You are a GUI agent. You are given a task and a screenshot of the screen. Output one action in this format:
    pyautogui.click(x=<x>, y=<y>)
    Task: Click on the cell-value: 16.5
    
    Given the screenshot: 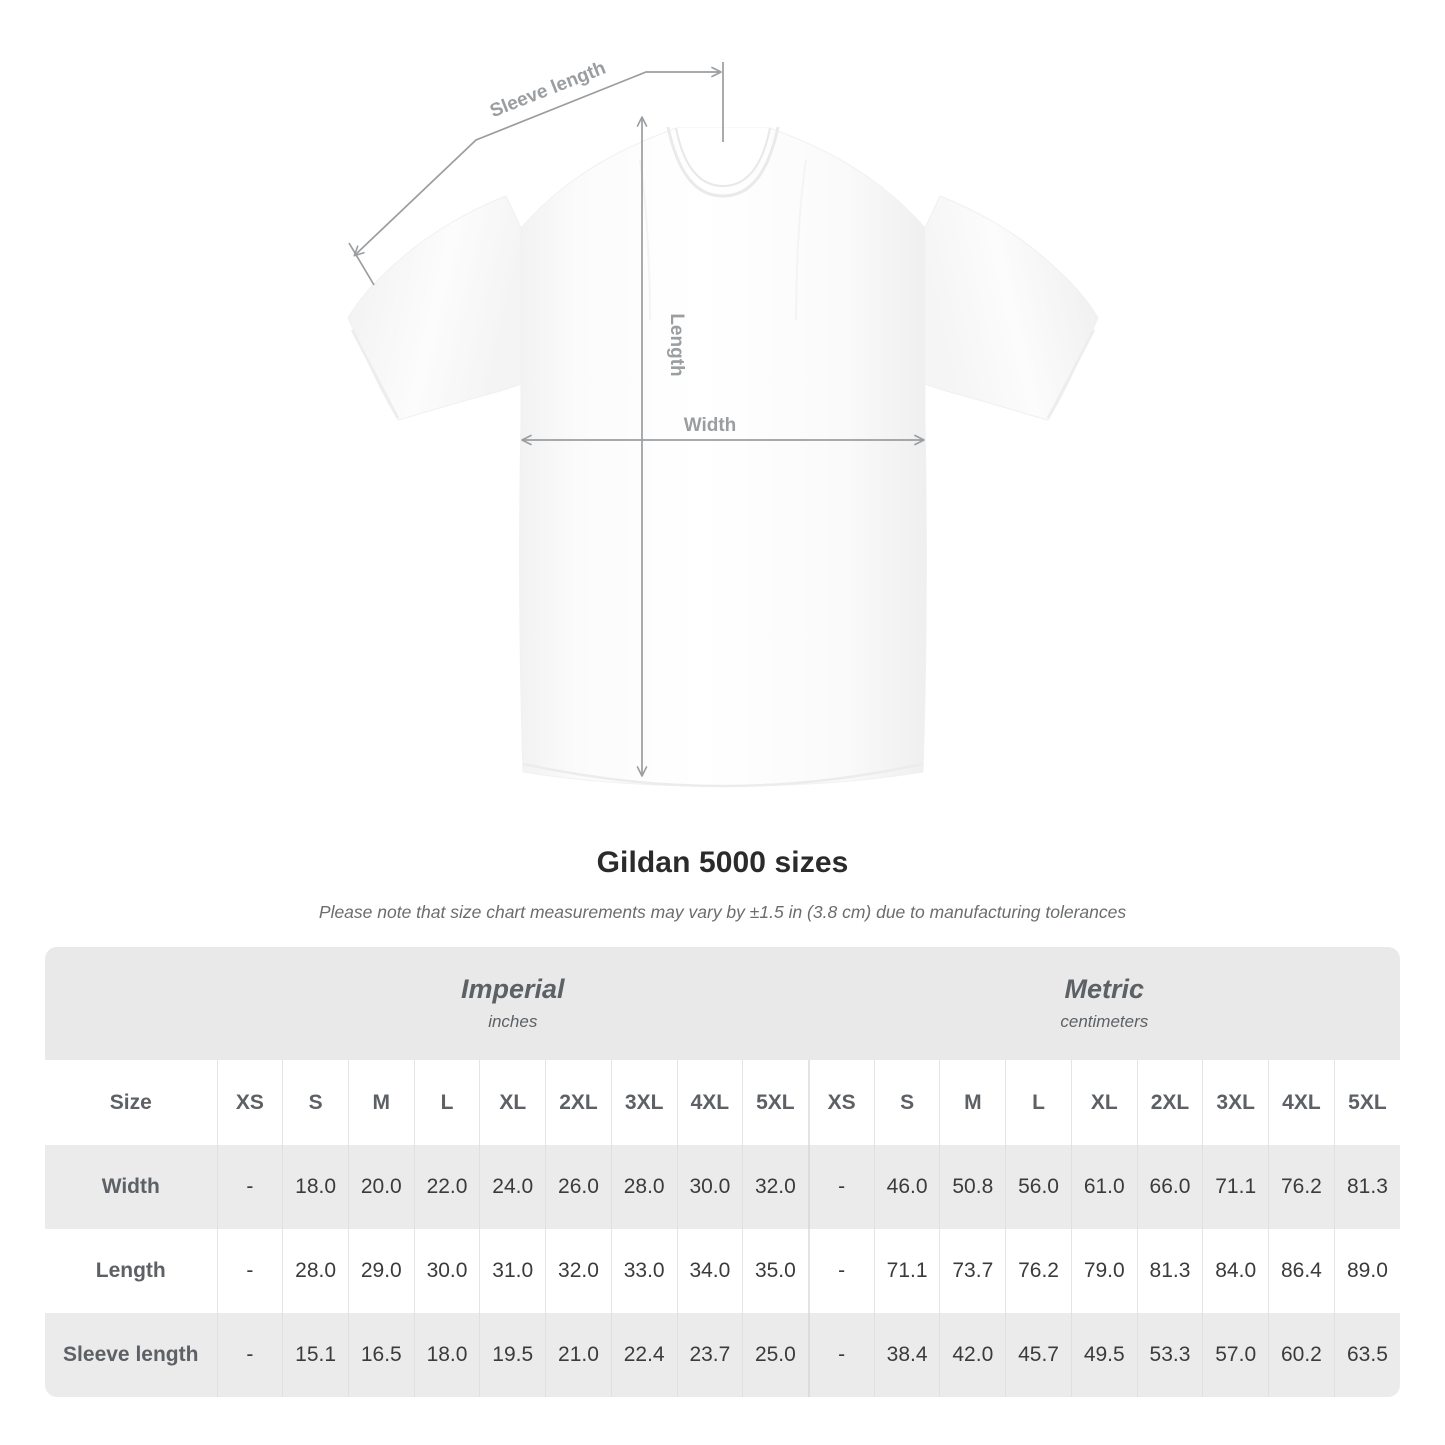 What is the action you would take?
    pyautogui.click(x=381, y=1355)
    